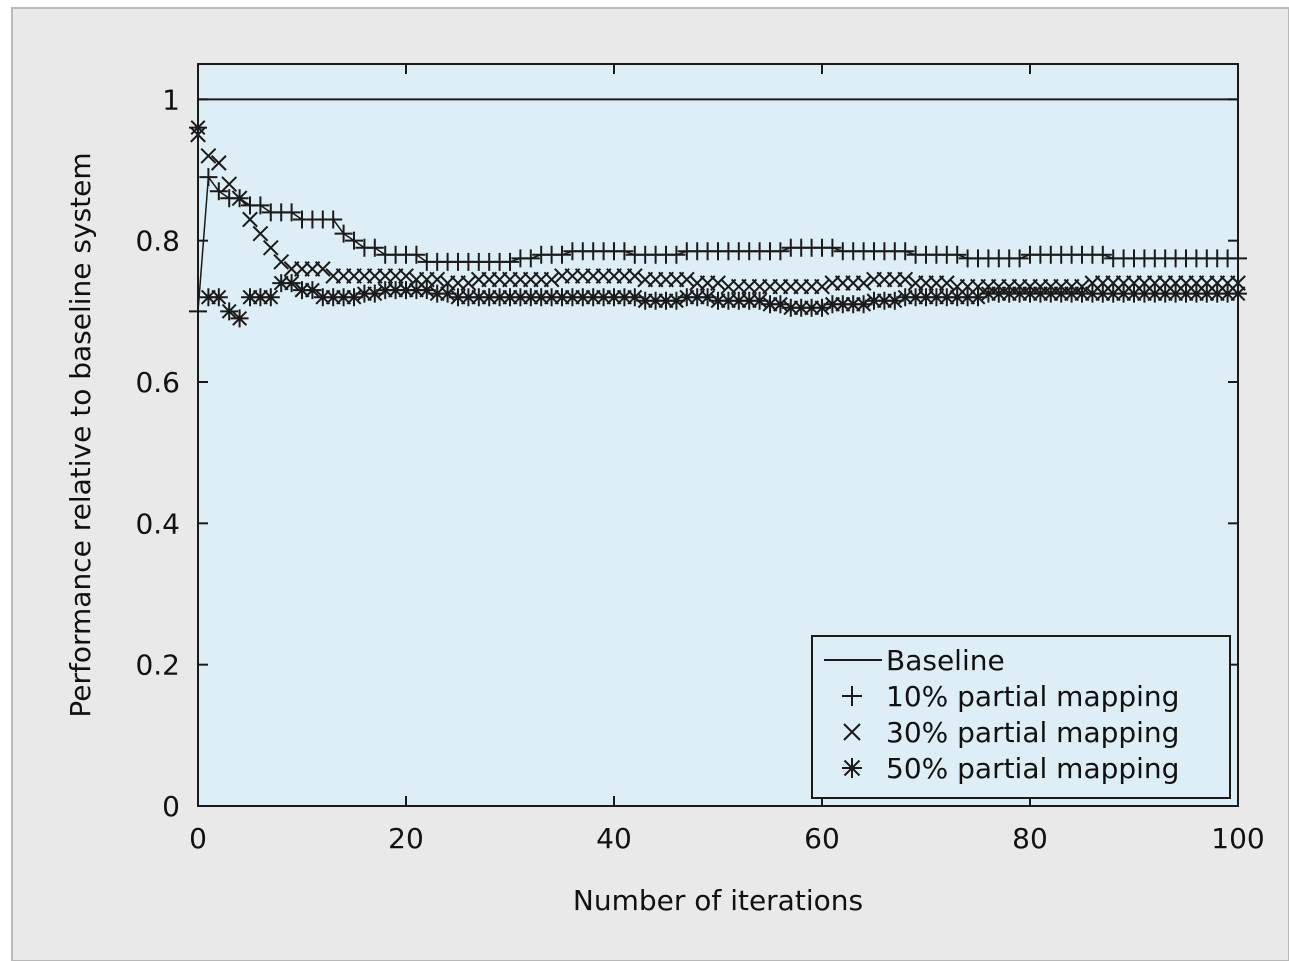 Image resolution: width=1289 pixels, height=961 pixels. What do you see at coordinates (1032, 732) in the screenshot?
I see `legend-label: 30% partial mapping` at bounding box center [1032, 732].